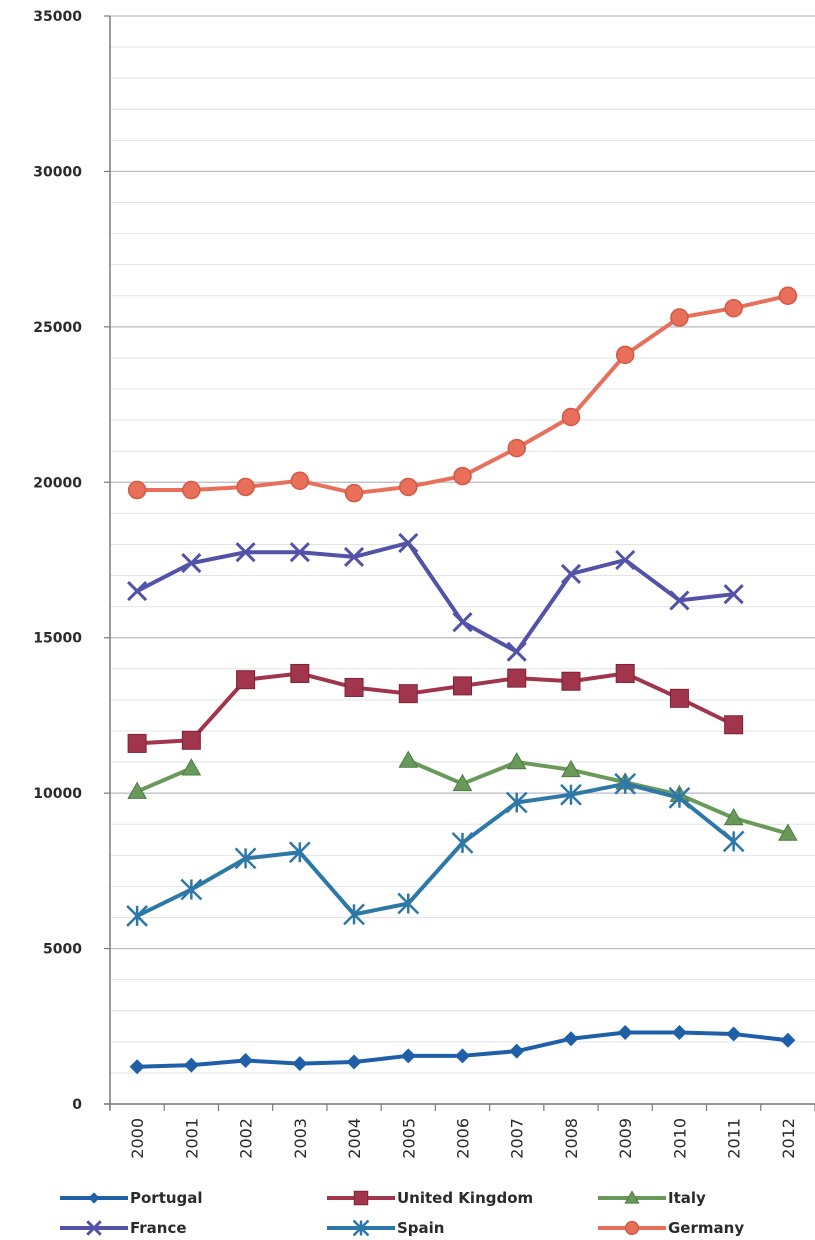 The width and height of the screenshot is (815, 1240). What do you see at coordinates (734, 1138) in the screenshot?
I see `x-tick-label: 2011` at bounding box center [734, 1138].